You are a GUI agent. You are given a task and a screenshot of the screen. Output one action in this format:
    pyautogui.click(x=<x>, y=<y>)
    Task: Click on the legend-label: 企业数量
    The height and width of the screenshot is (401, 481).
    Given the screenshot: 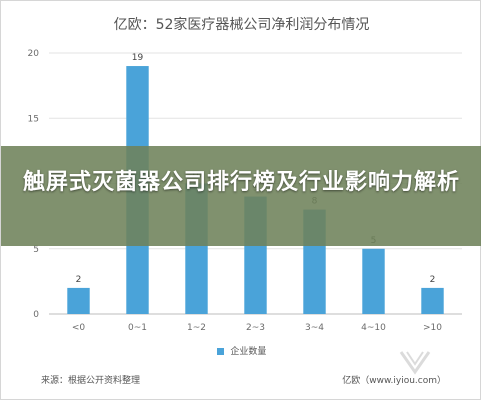 What is the action you would take?
    pyautogui.click(x=248, y=352)
    